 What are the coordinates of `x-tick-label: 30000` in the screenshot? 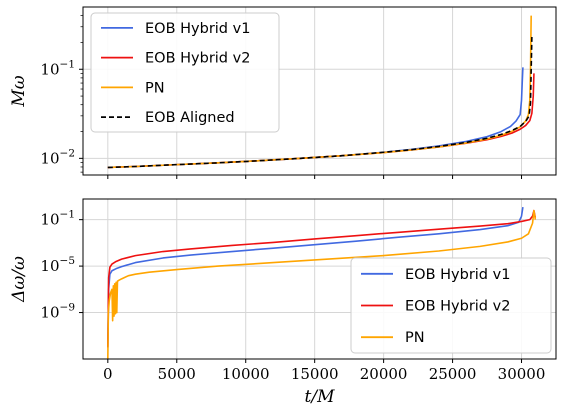 It's located at (522, 374).